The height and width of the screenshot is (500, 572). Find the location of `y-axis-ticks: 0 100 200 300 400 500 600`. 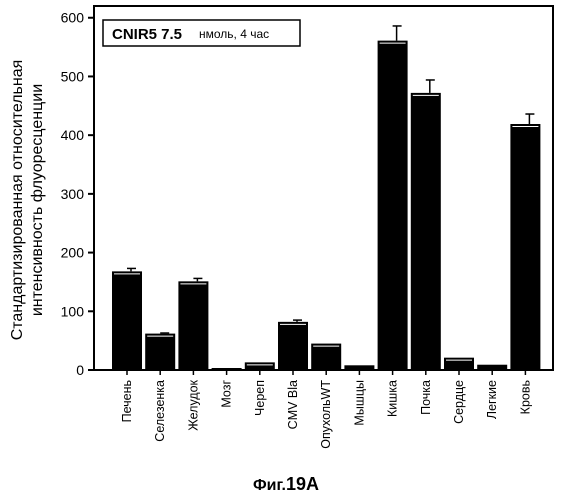

y-axis-ticks: 0 100 200 300 400 500 600 is located at coordinates (77, 194).